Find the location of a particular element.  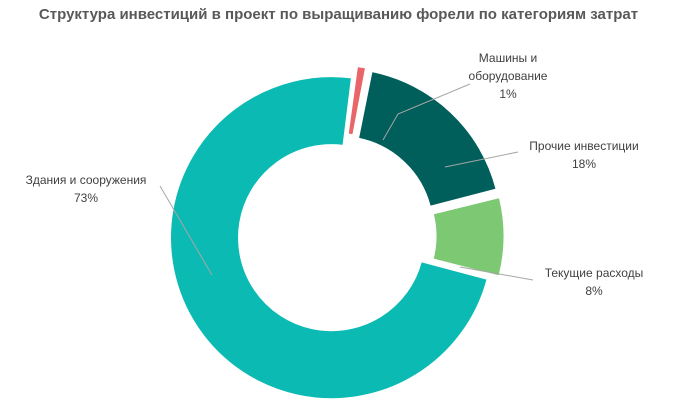

slice-label-1: Машины и оборудование 1% is located at coordinates (508, 76).